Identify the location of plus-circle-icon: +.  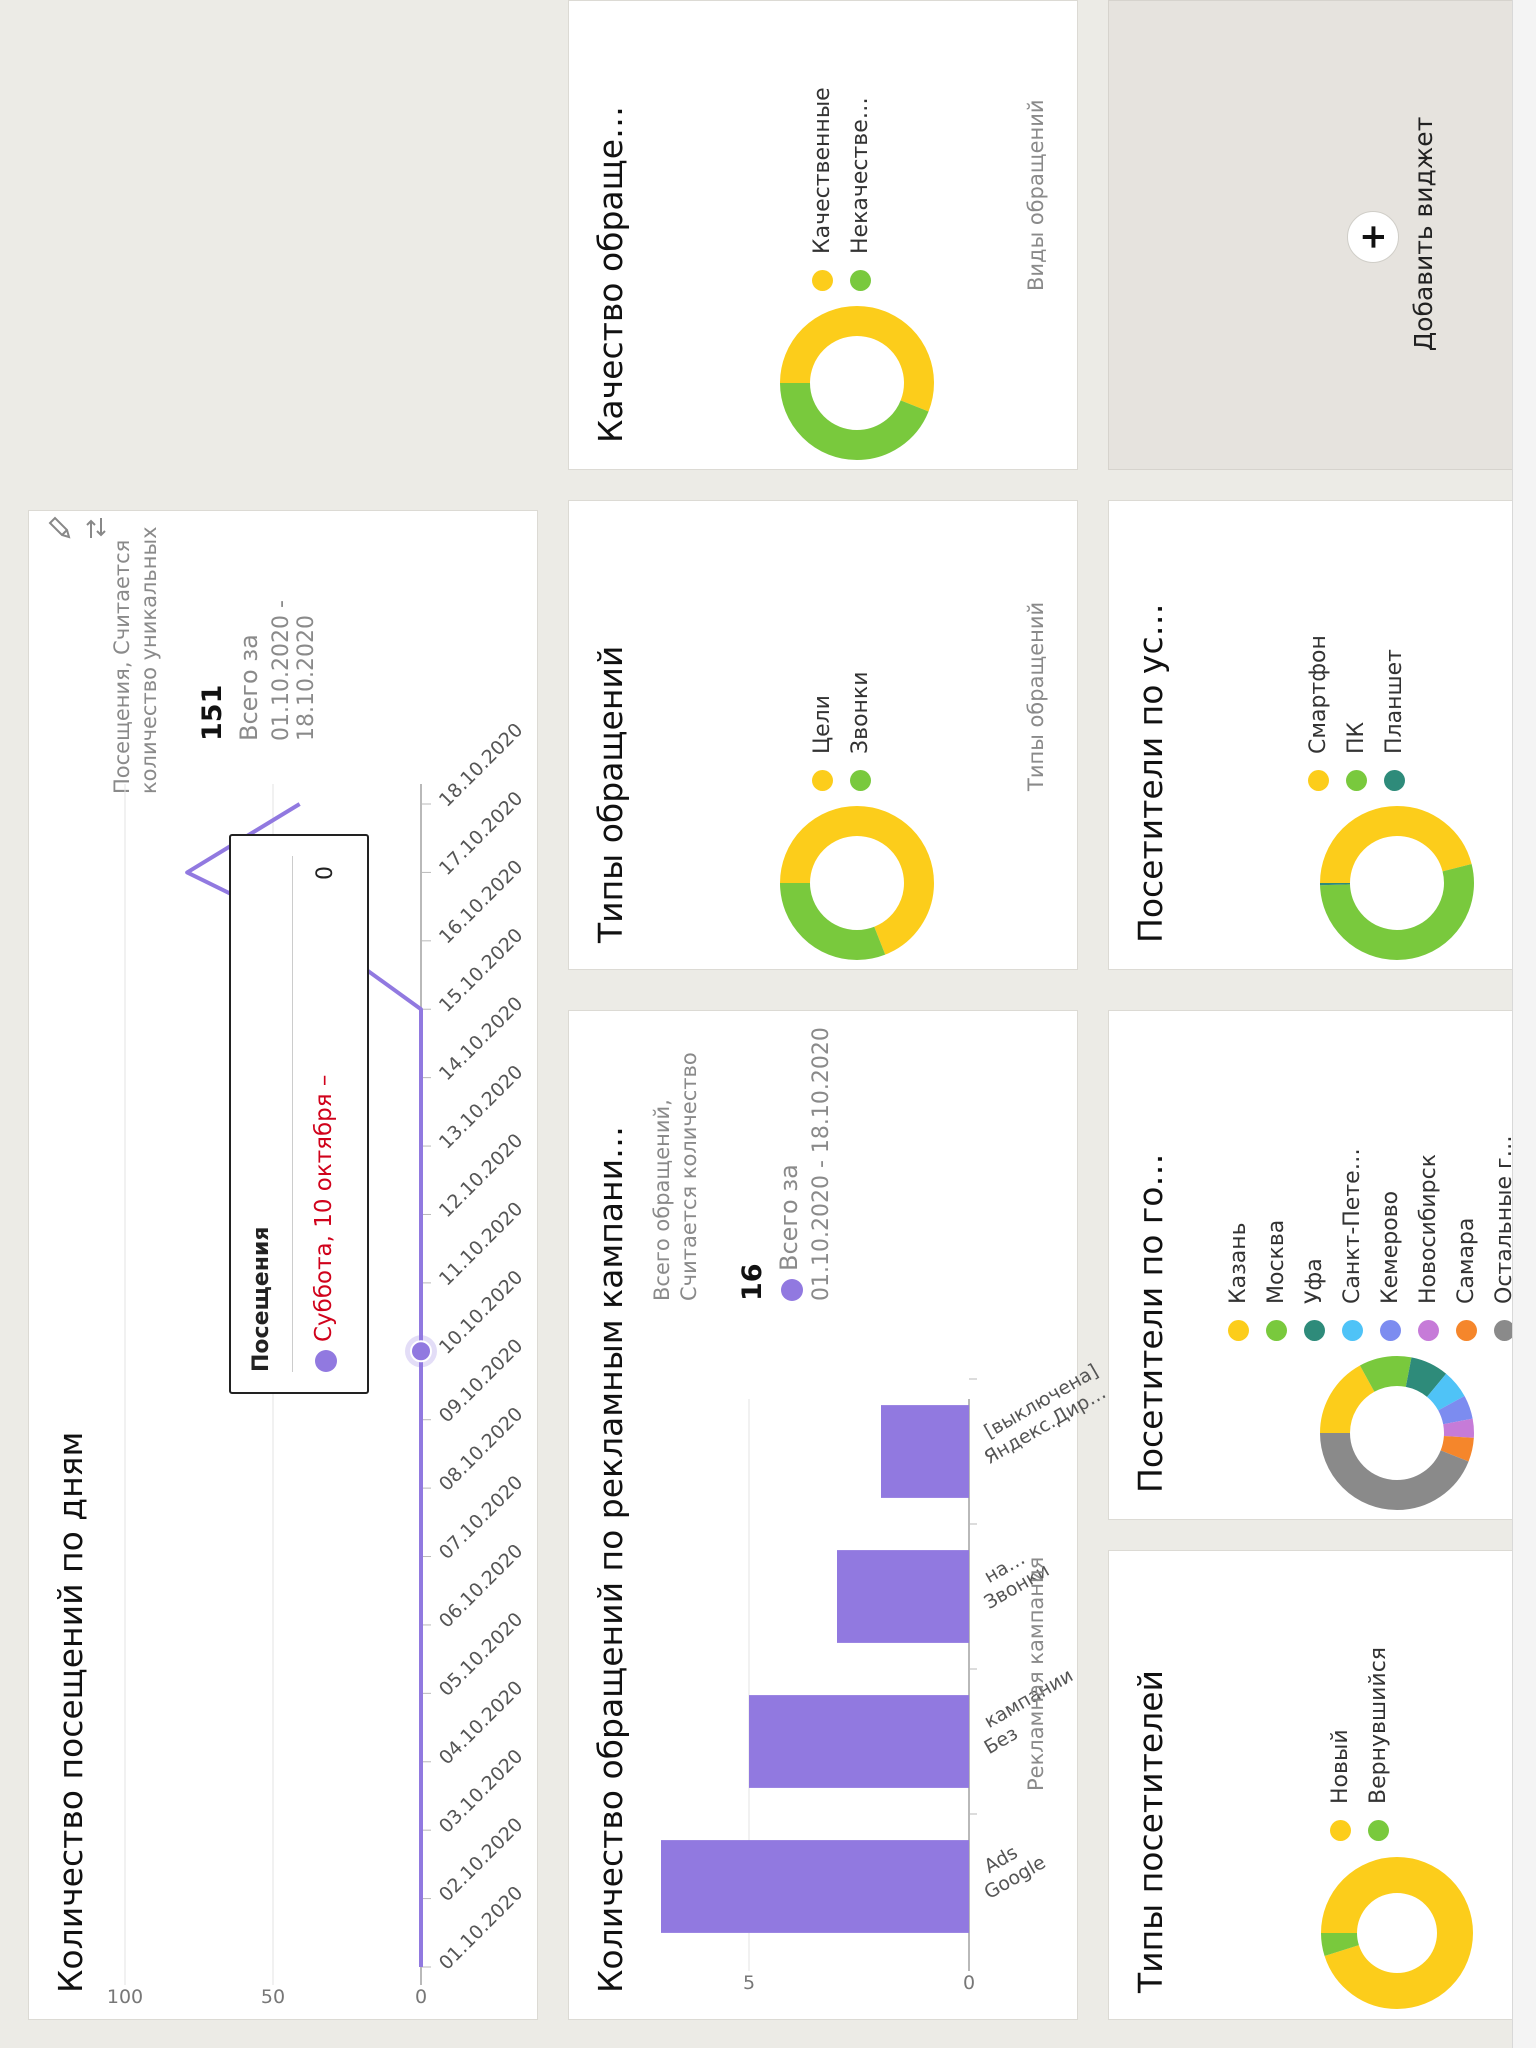
(1373, 237).